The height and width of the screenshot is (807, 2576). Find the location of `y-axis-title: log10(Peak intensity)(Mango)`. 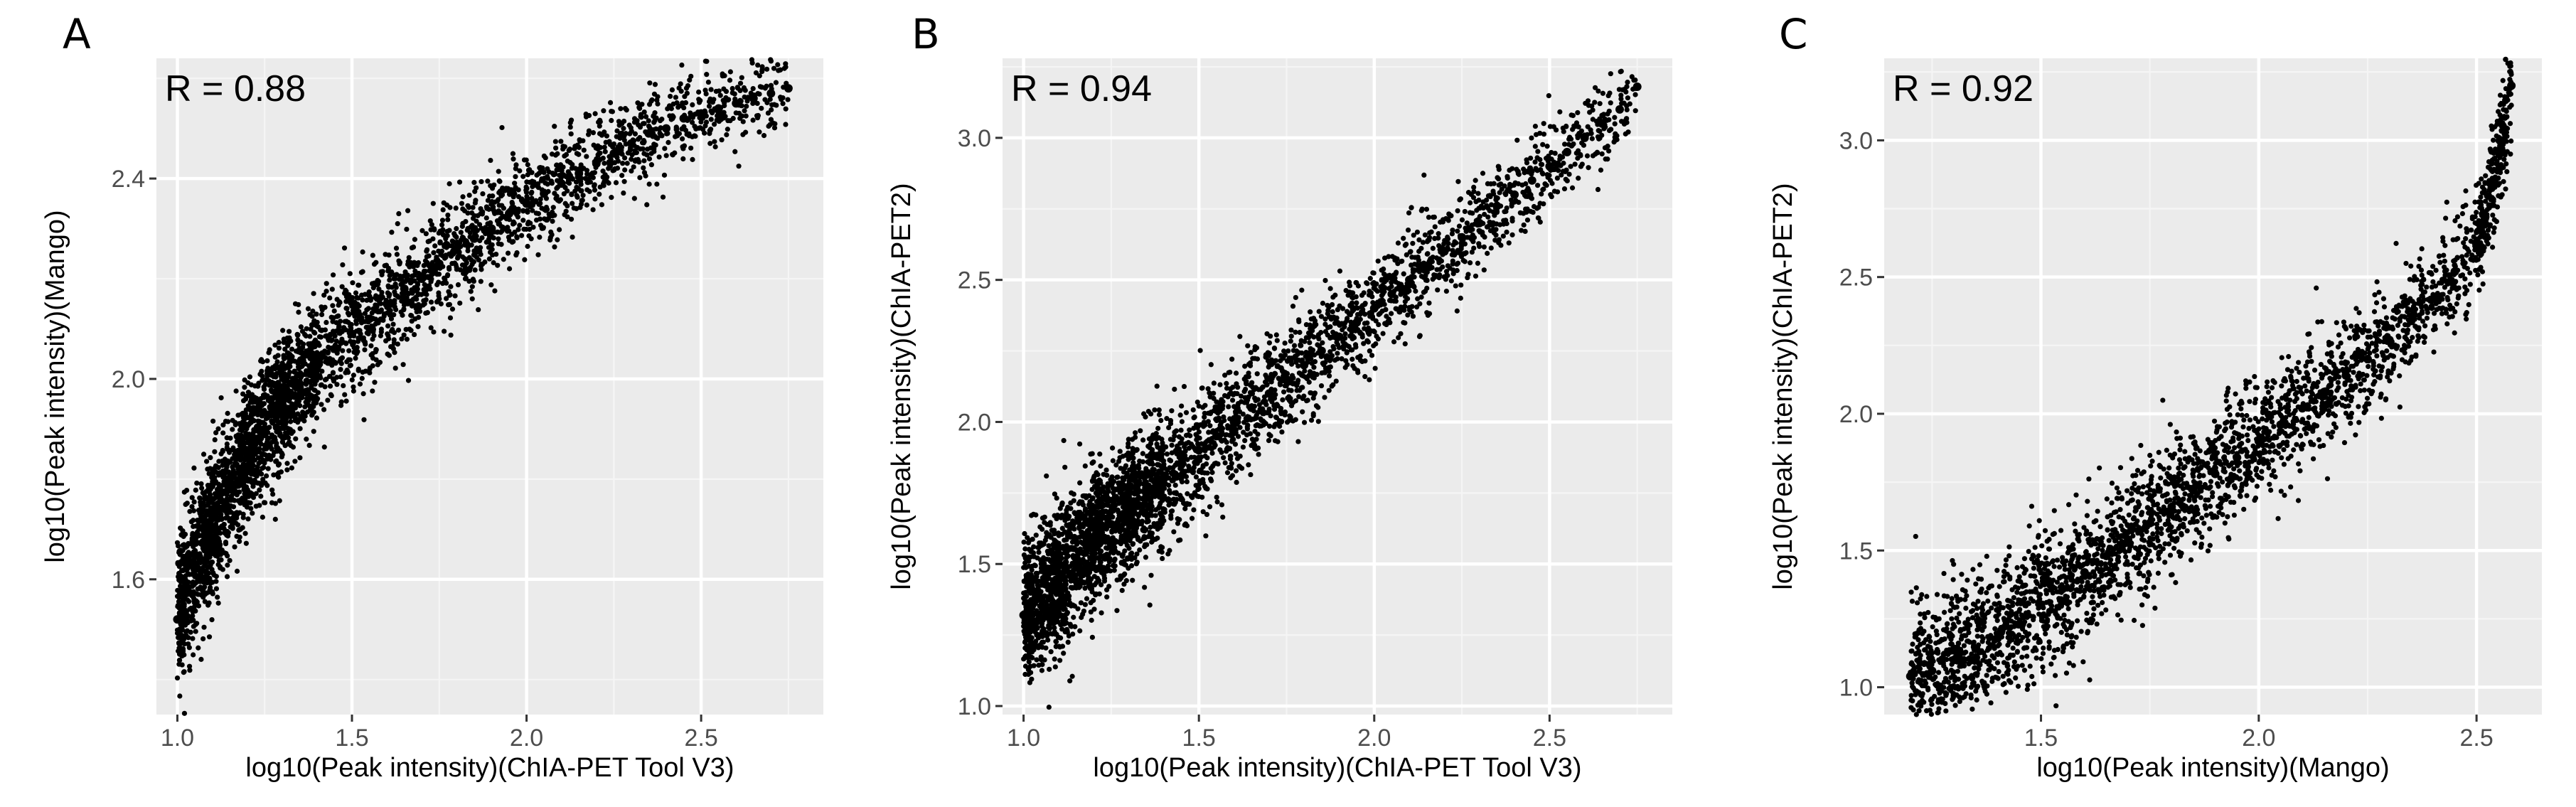

y-axis-title: log10(Peak intensity)(Mango) is located at coordinates (55, 386).